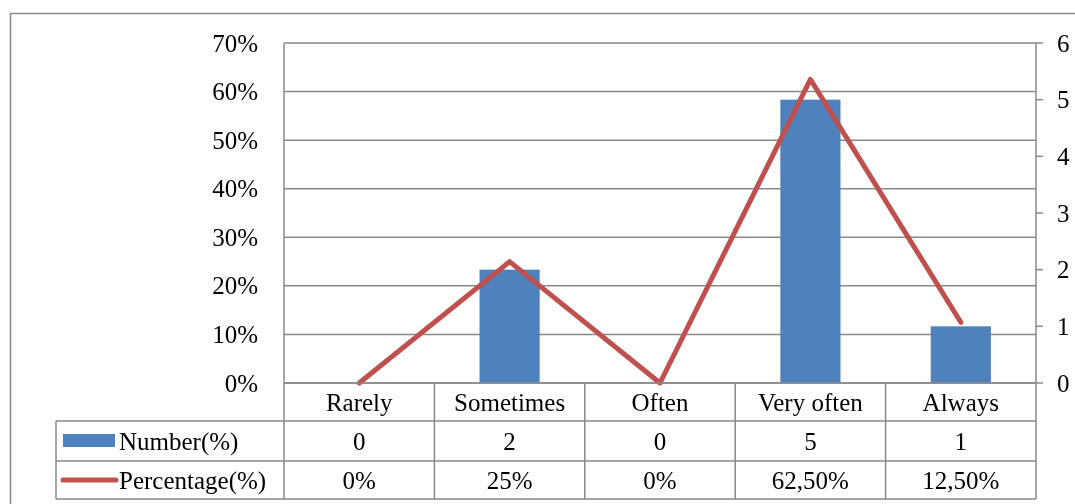  I want to click on x-tick-label: Rarely, so click(359, 402).